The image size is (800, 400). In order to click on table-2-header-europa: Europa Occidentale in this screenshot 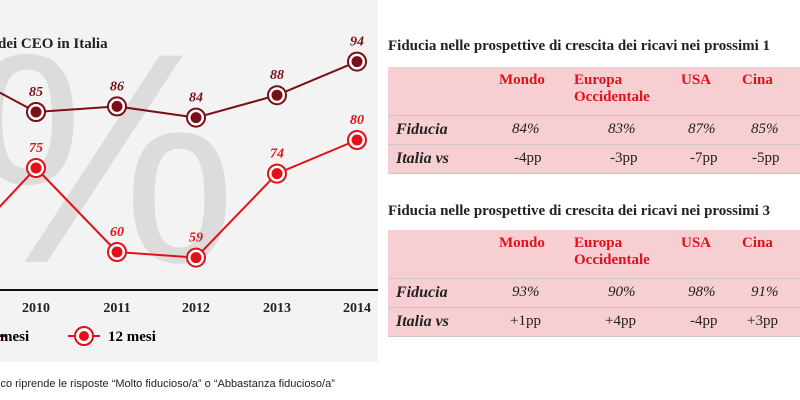, I will do `click(612, 251)`.